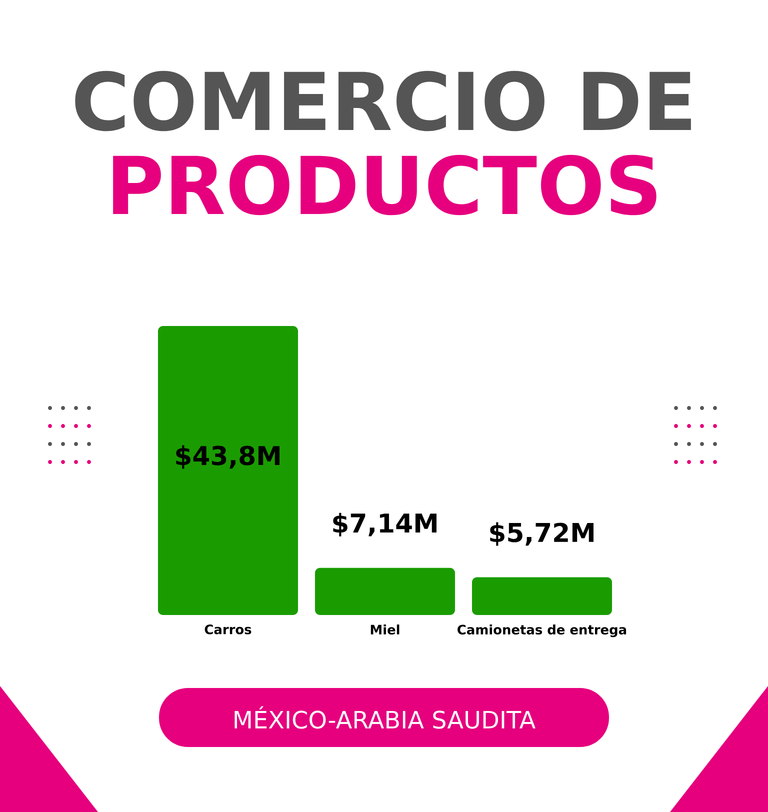  Describe the element at coordinates (542, 631) in the screenshot. I see `x-tick-label: Camionetas de entrega` at that location.